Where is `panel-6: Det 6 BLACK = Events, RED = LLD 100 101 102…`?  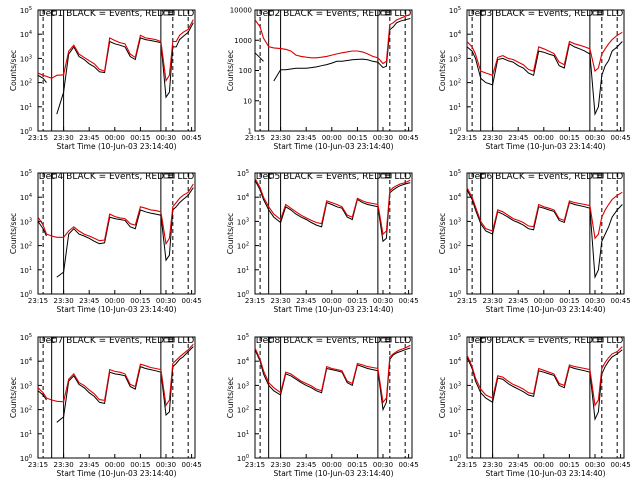 panel-6: Det 6 BLACK = Events, RED = LLD 100 101 102… is located at coordinates (534, 241).